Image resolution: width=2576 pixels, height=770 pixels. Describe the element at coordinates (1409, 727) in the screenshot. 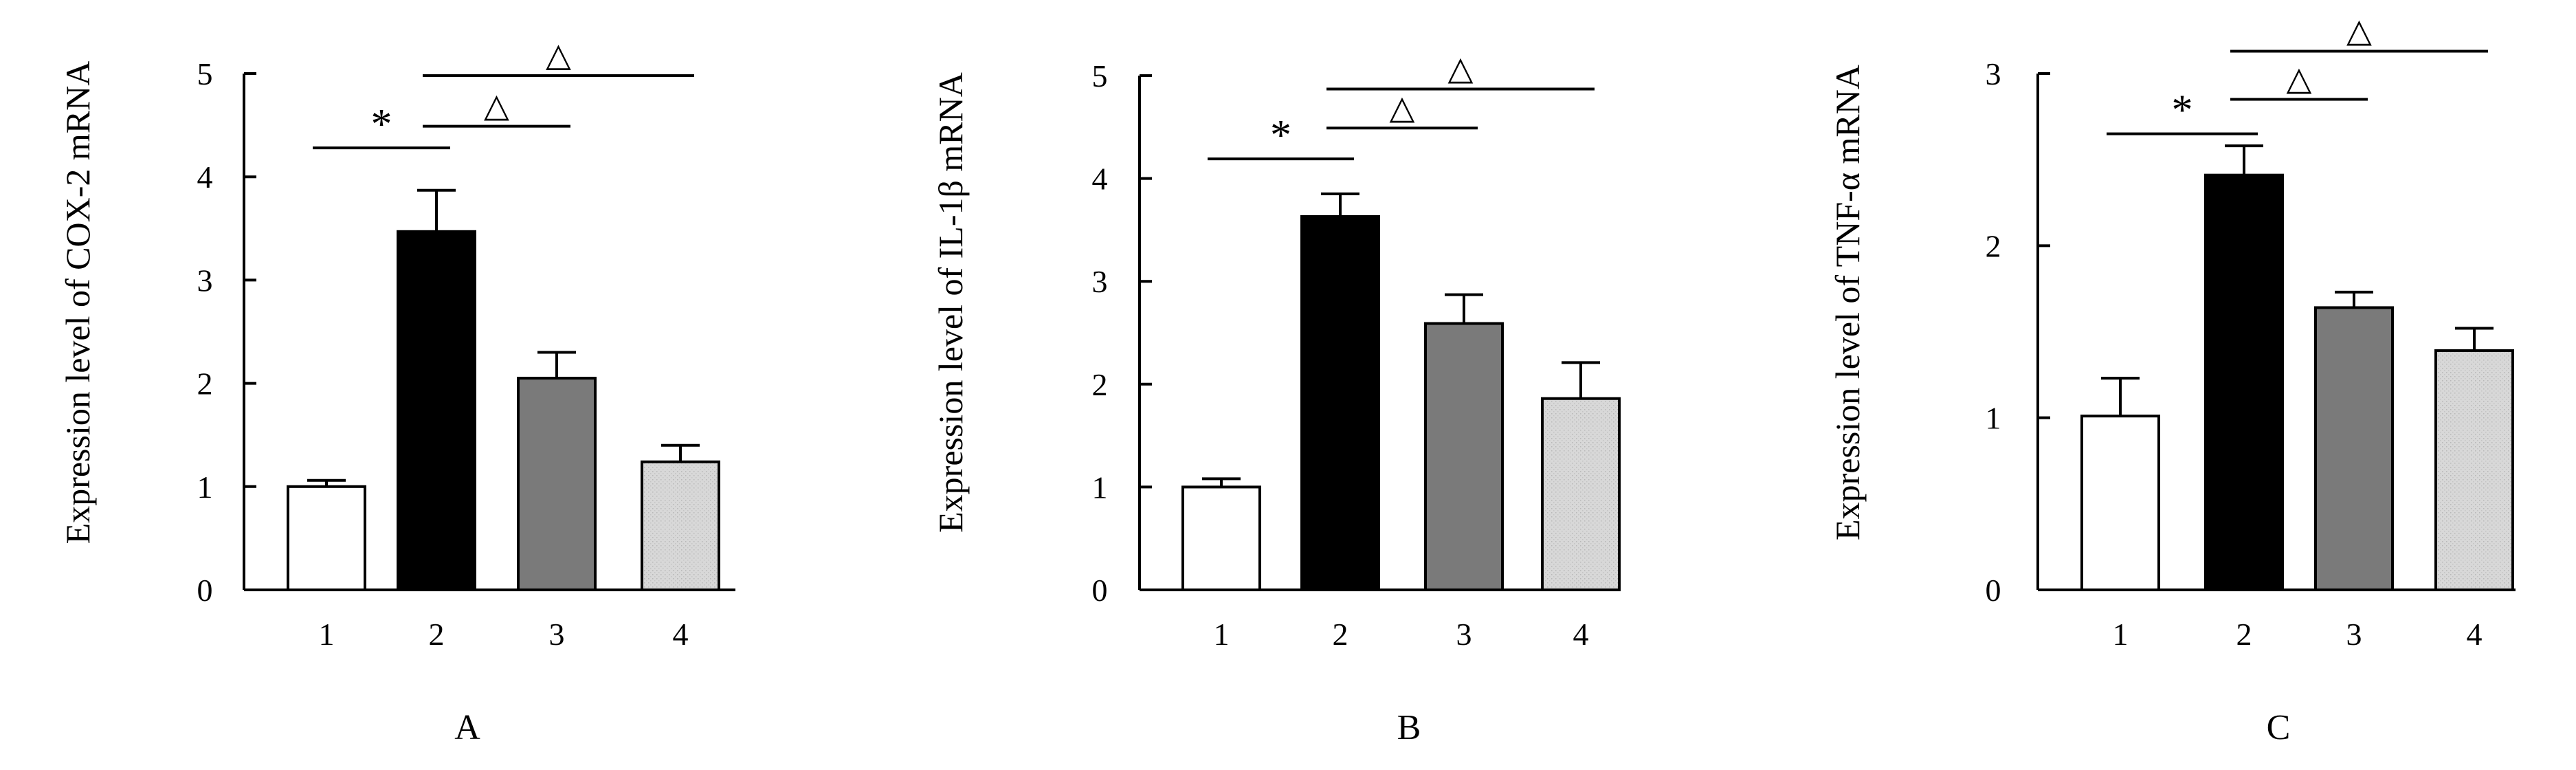

I see `panel-label: B` at that location.